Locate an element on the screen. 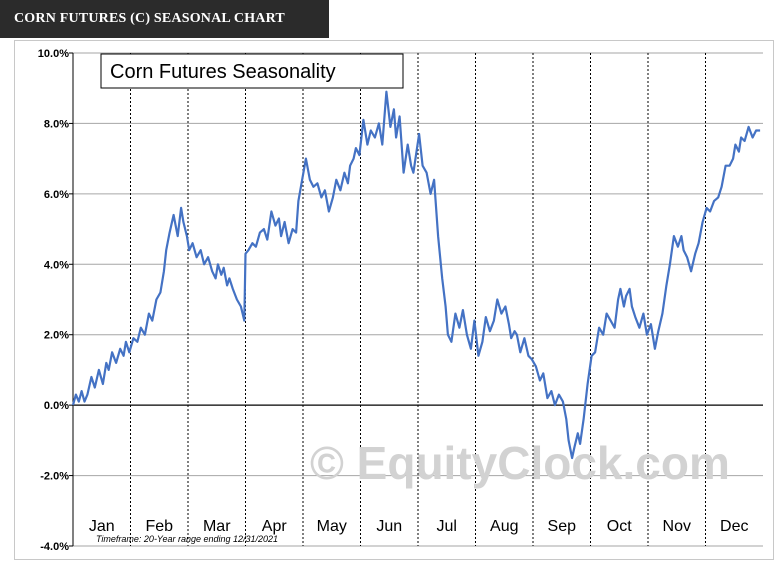  y-tick-label: 2.0% is located at coordinates (56, 336).